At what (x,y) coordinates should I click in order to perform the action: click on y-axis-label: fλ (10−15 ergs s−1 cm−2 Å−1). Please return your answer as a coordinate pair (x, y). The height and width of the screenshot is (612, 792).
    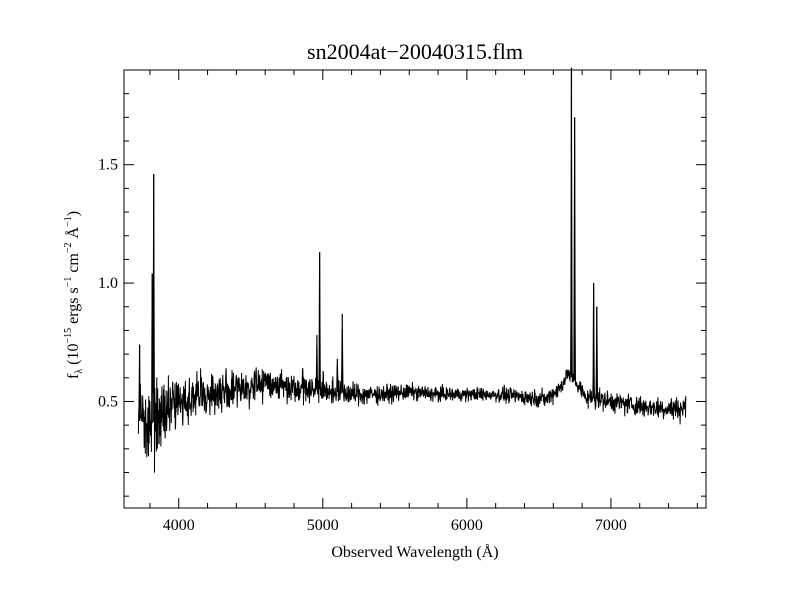
    Looking at the image, I should click on (74, 295).